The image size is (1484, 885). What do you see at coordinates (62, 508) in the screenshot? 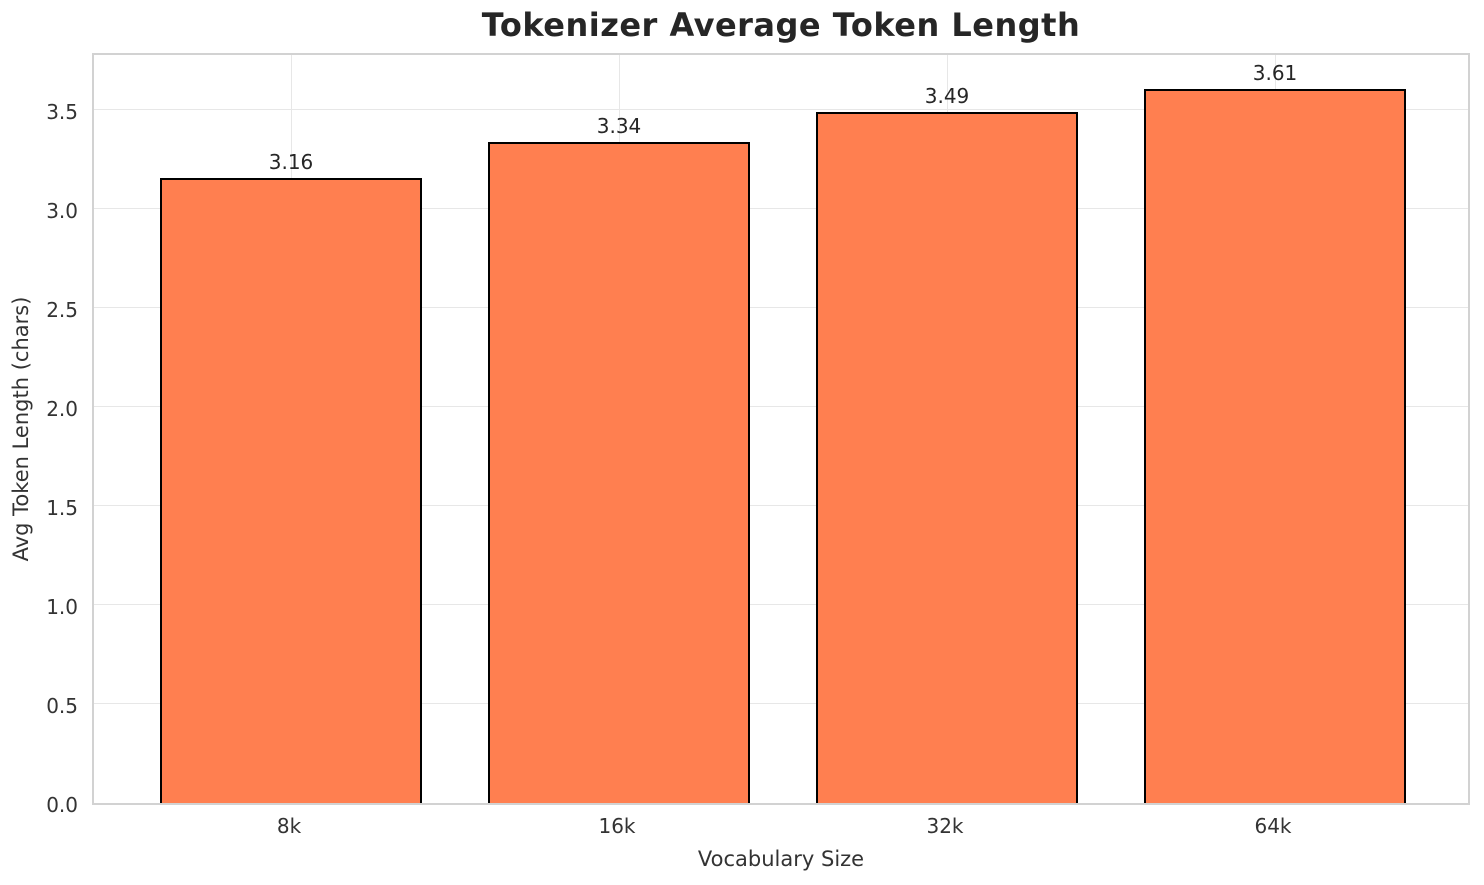
I see `y-tick-label: 1.5` at bounding box center [62, 508].